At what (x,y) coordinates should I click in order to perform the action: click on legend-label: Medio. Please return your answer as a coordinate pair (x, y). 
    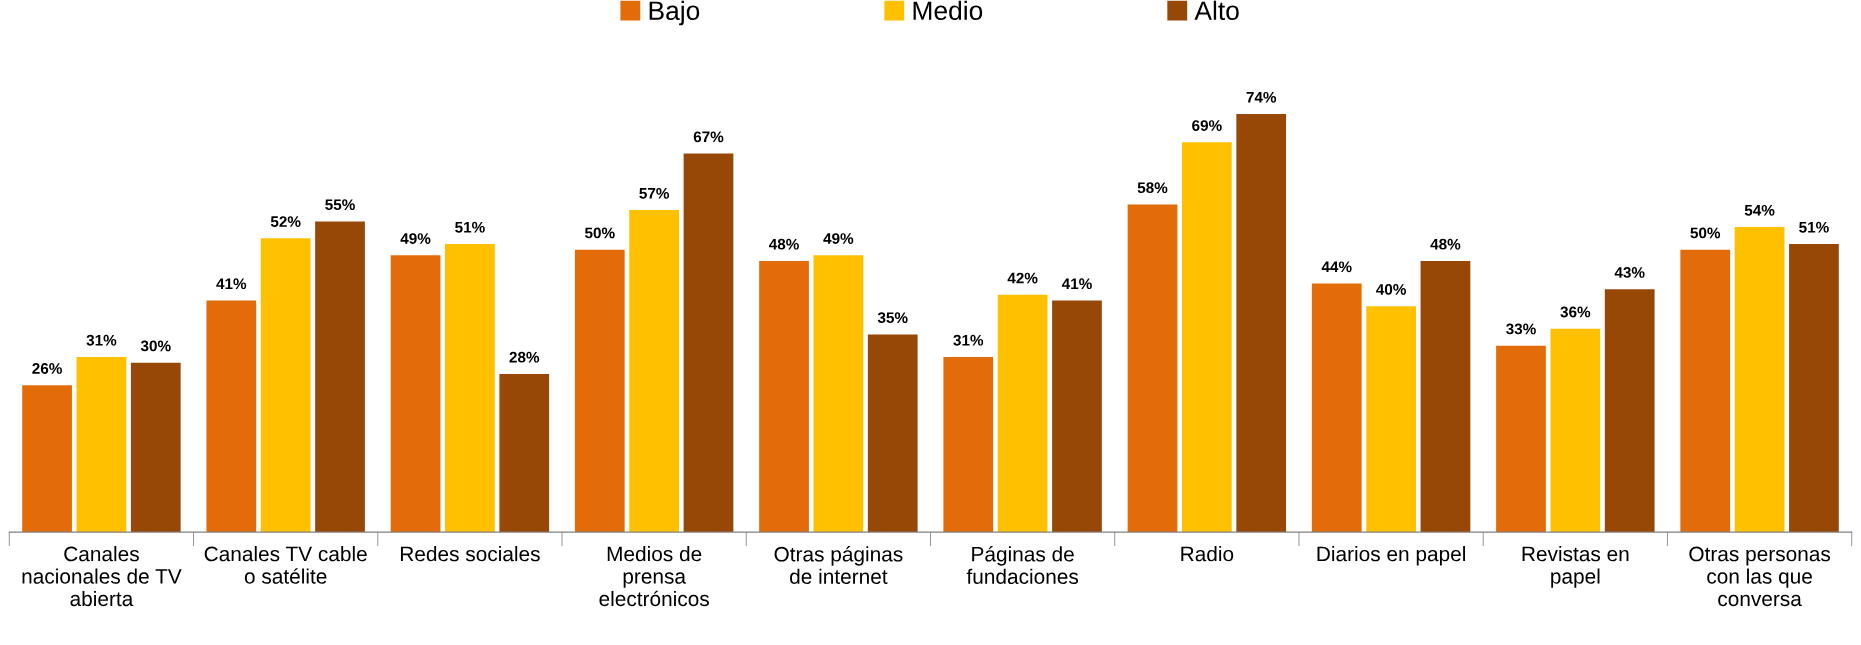
    Looking at the image, I should click on (948, 10).